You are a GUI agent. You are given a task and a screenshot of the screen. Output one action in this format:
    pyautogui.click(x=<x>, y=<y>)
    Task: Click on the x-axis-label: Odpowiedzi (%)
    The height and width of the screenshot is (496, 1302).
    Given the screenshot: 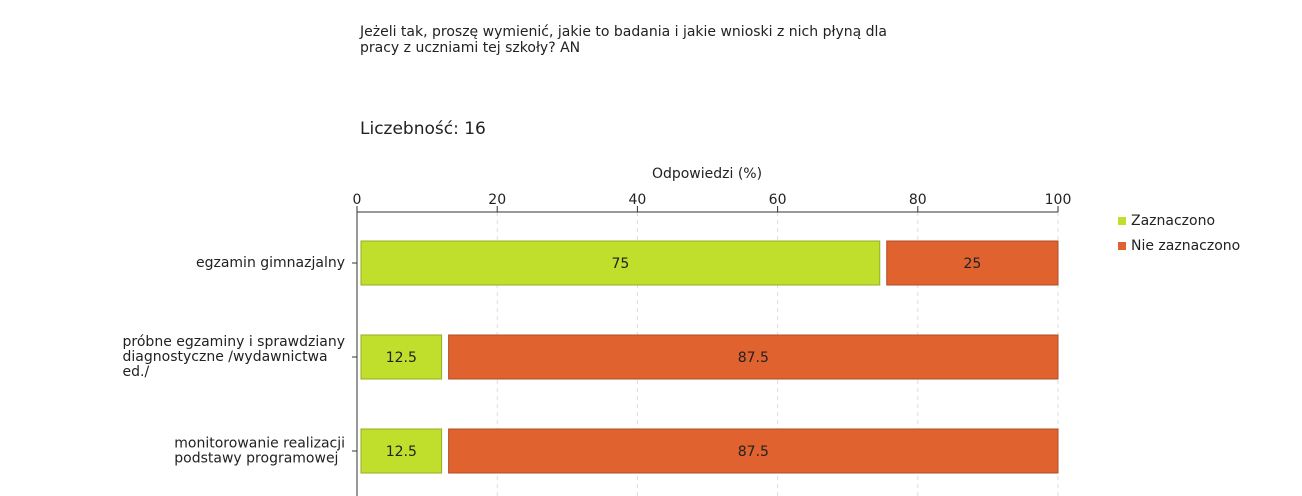 What is the action you would take?
    pyautogui.click(x=707, y=174)
    